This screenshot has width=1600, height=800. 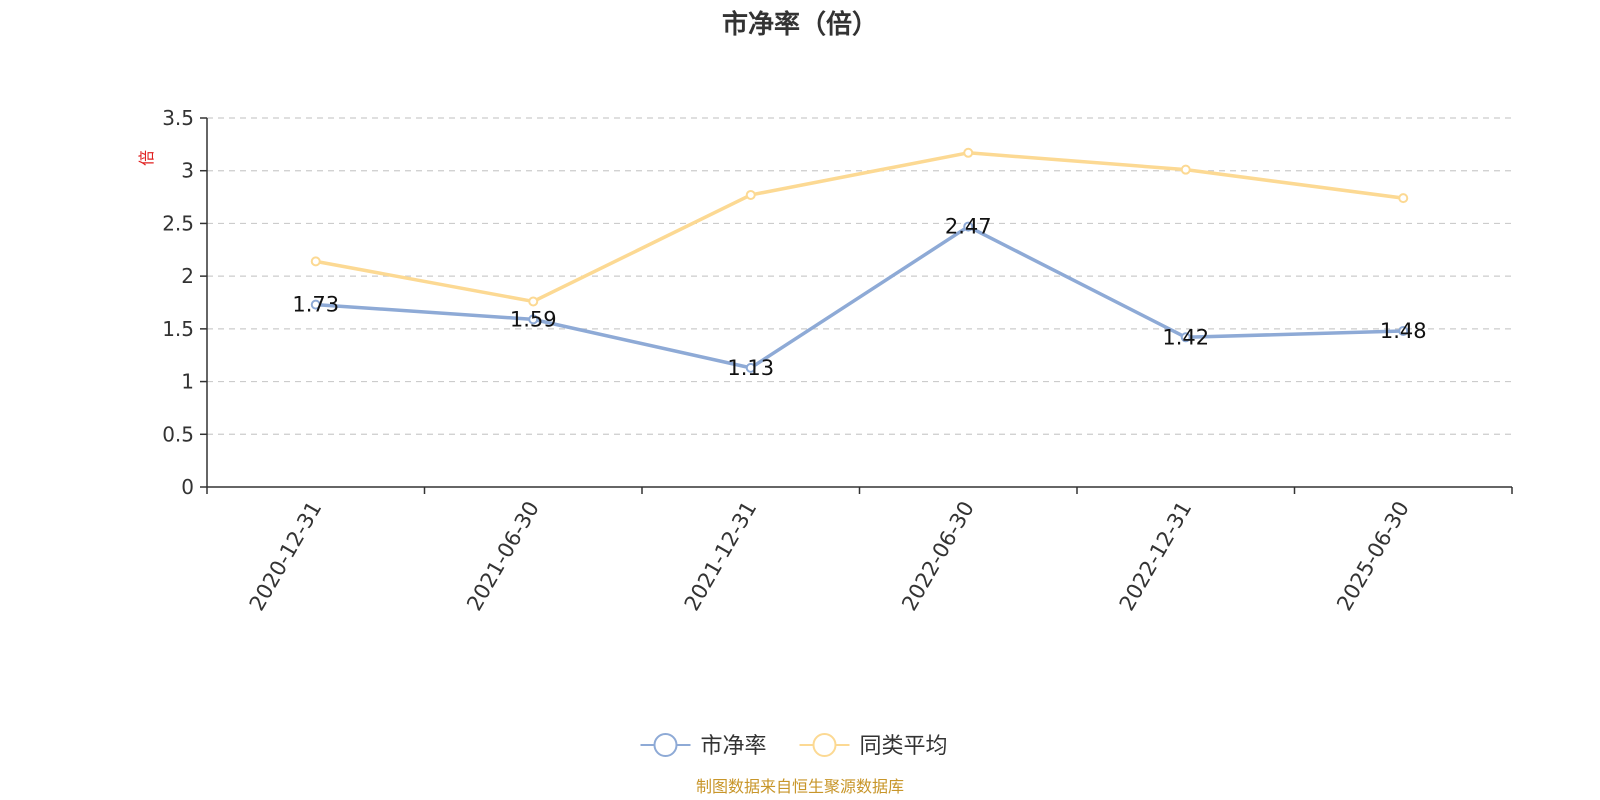 What do you see at coordinates (794, 746) in the screenshot?
I see `legend: 市净率 同类平均` at bounding box center [794, 746].